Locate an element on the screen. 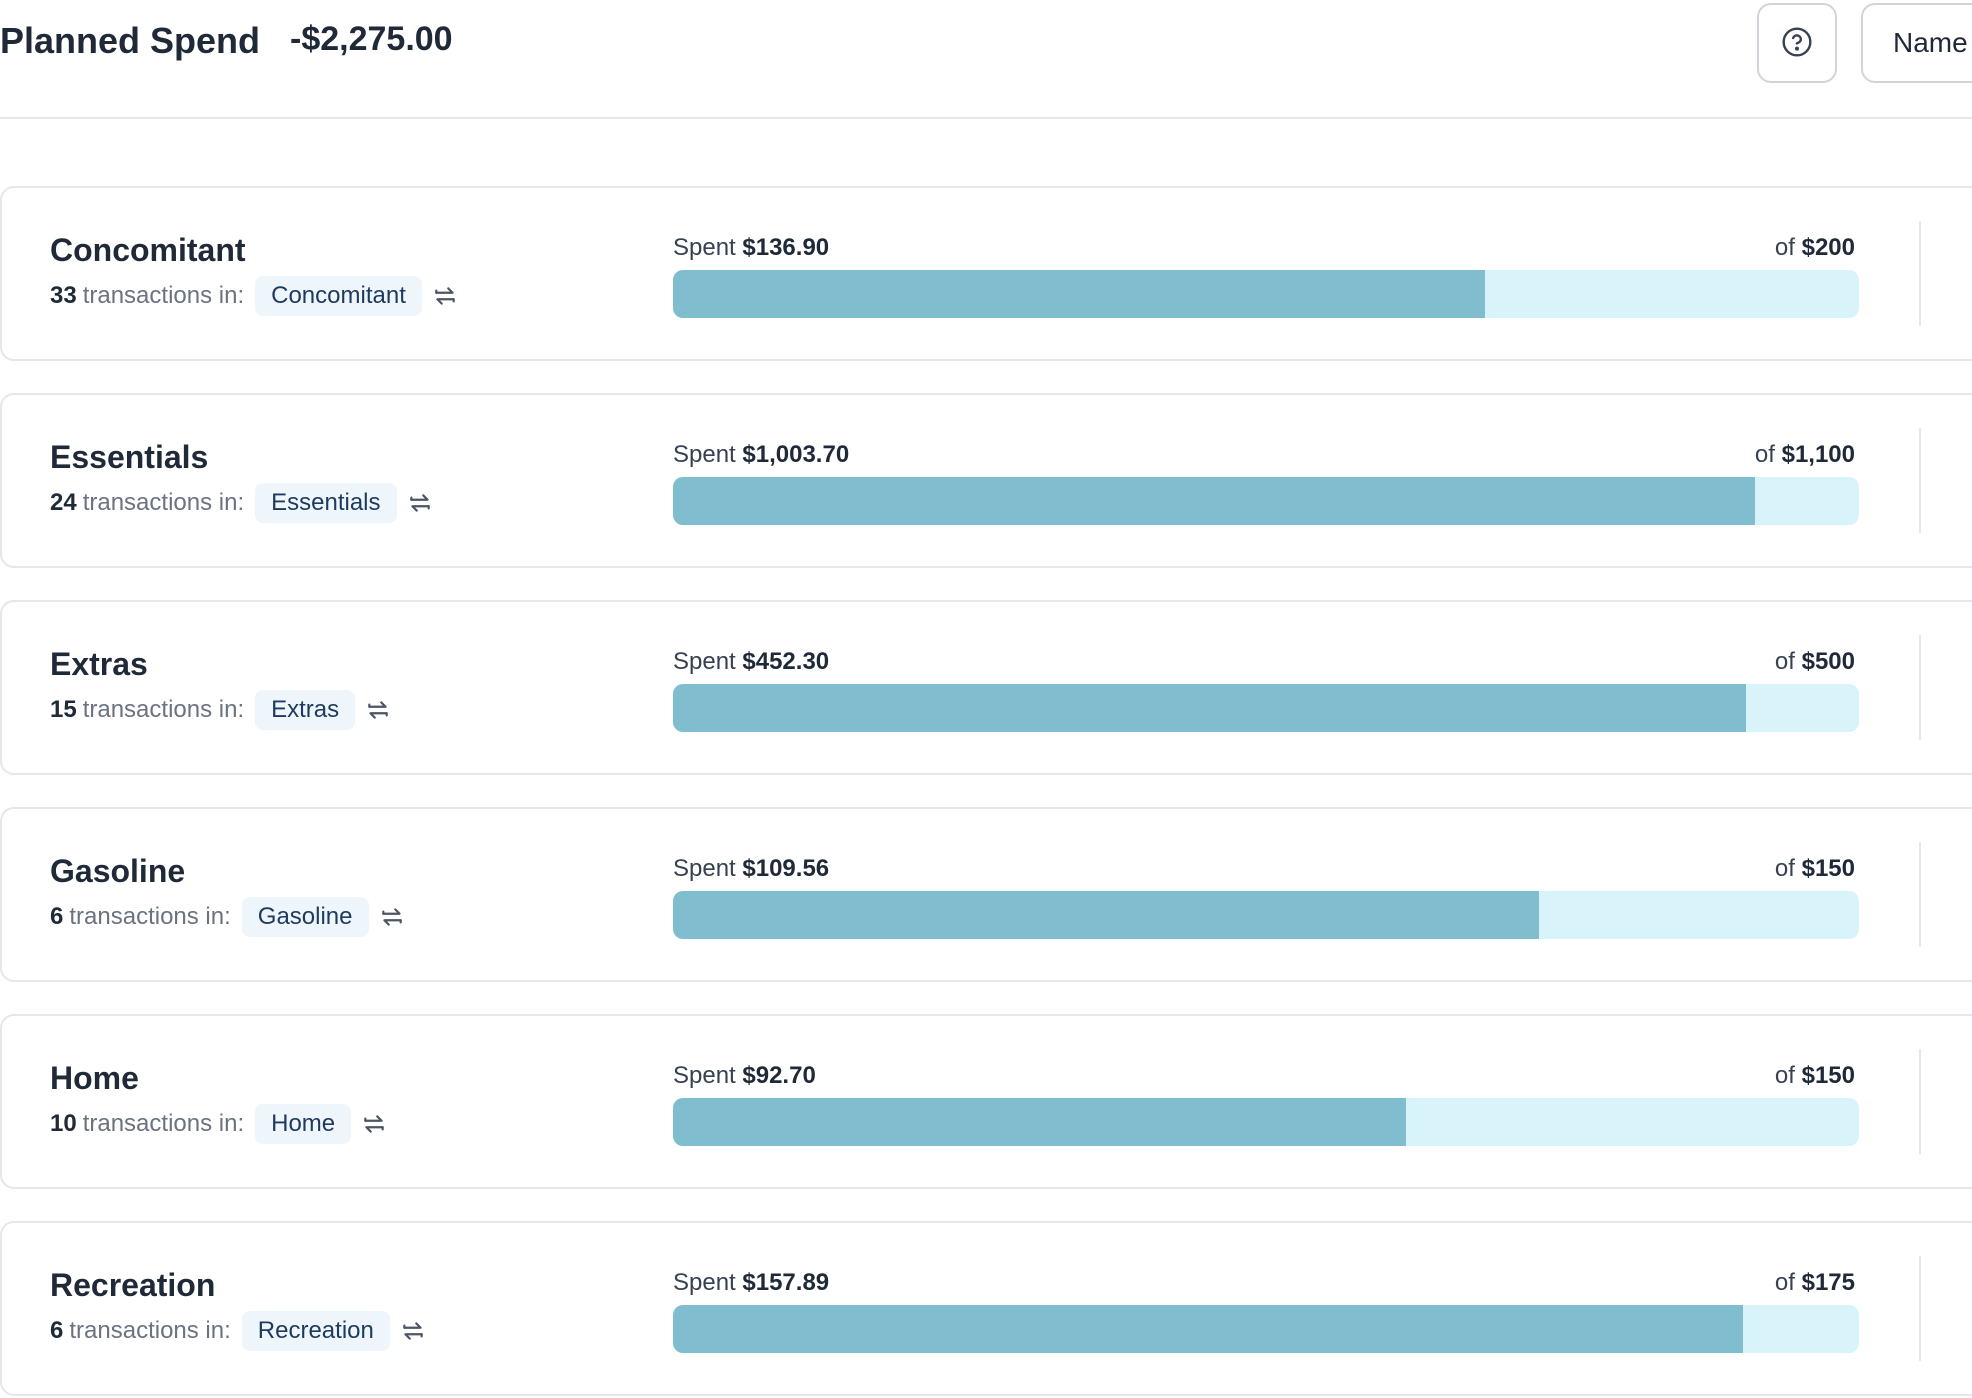 This screenshot has height=1398, width=1972. category-transactions: 24 transactions in: Essentials is located at coordinates (241, 503).